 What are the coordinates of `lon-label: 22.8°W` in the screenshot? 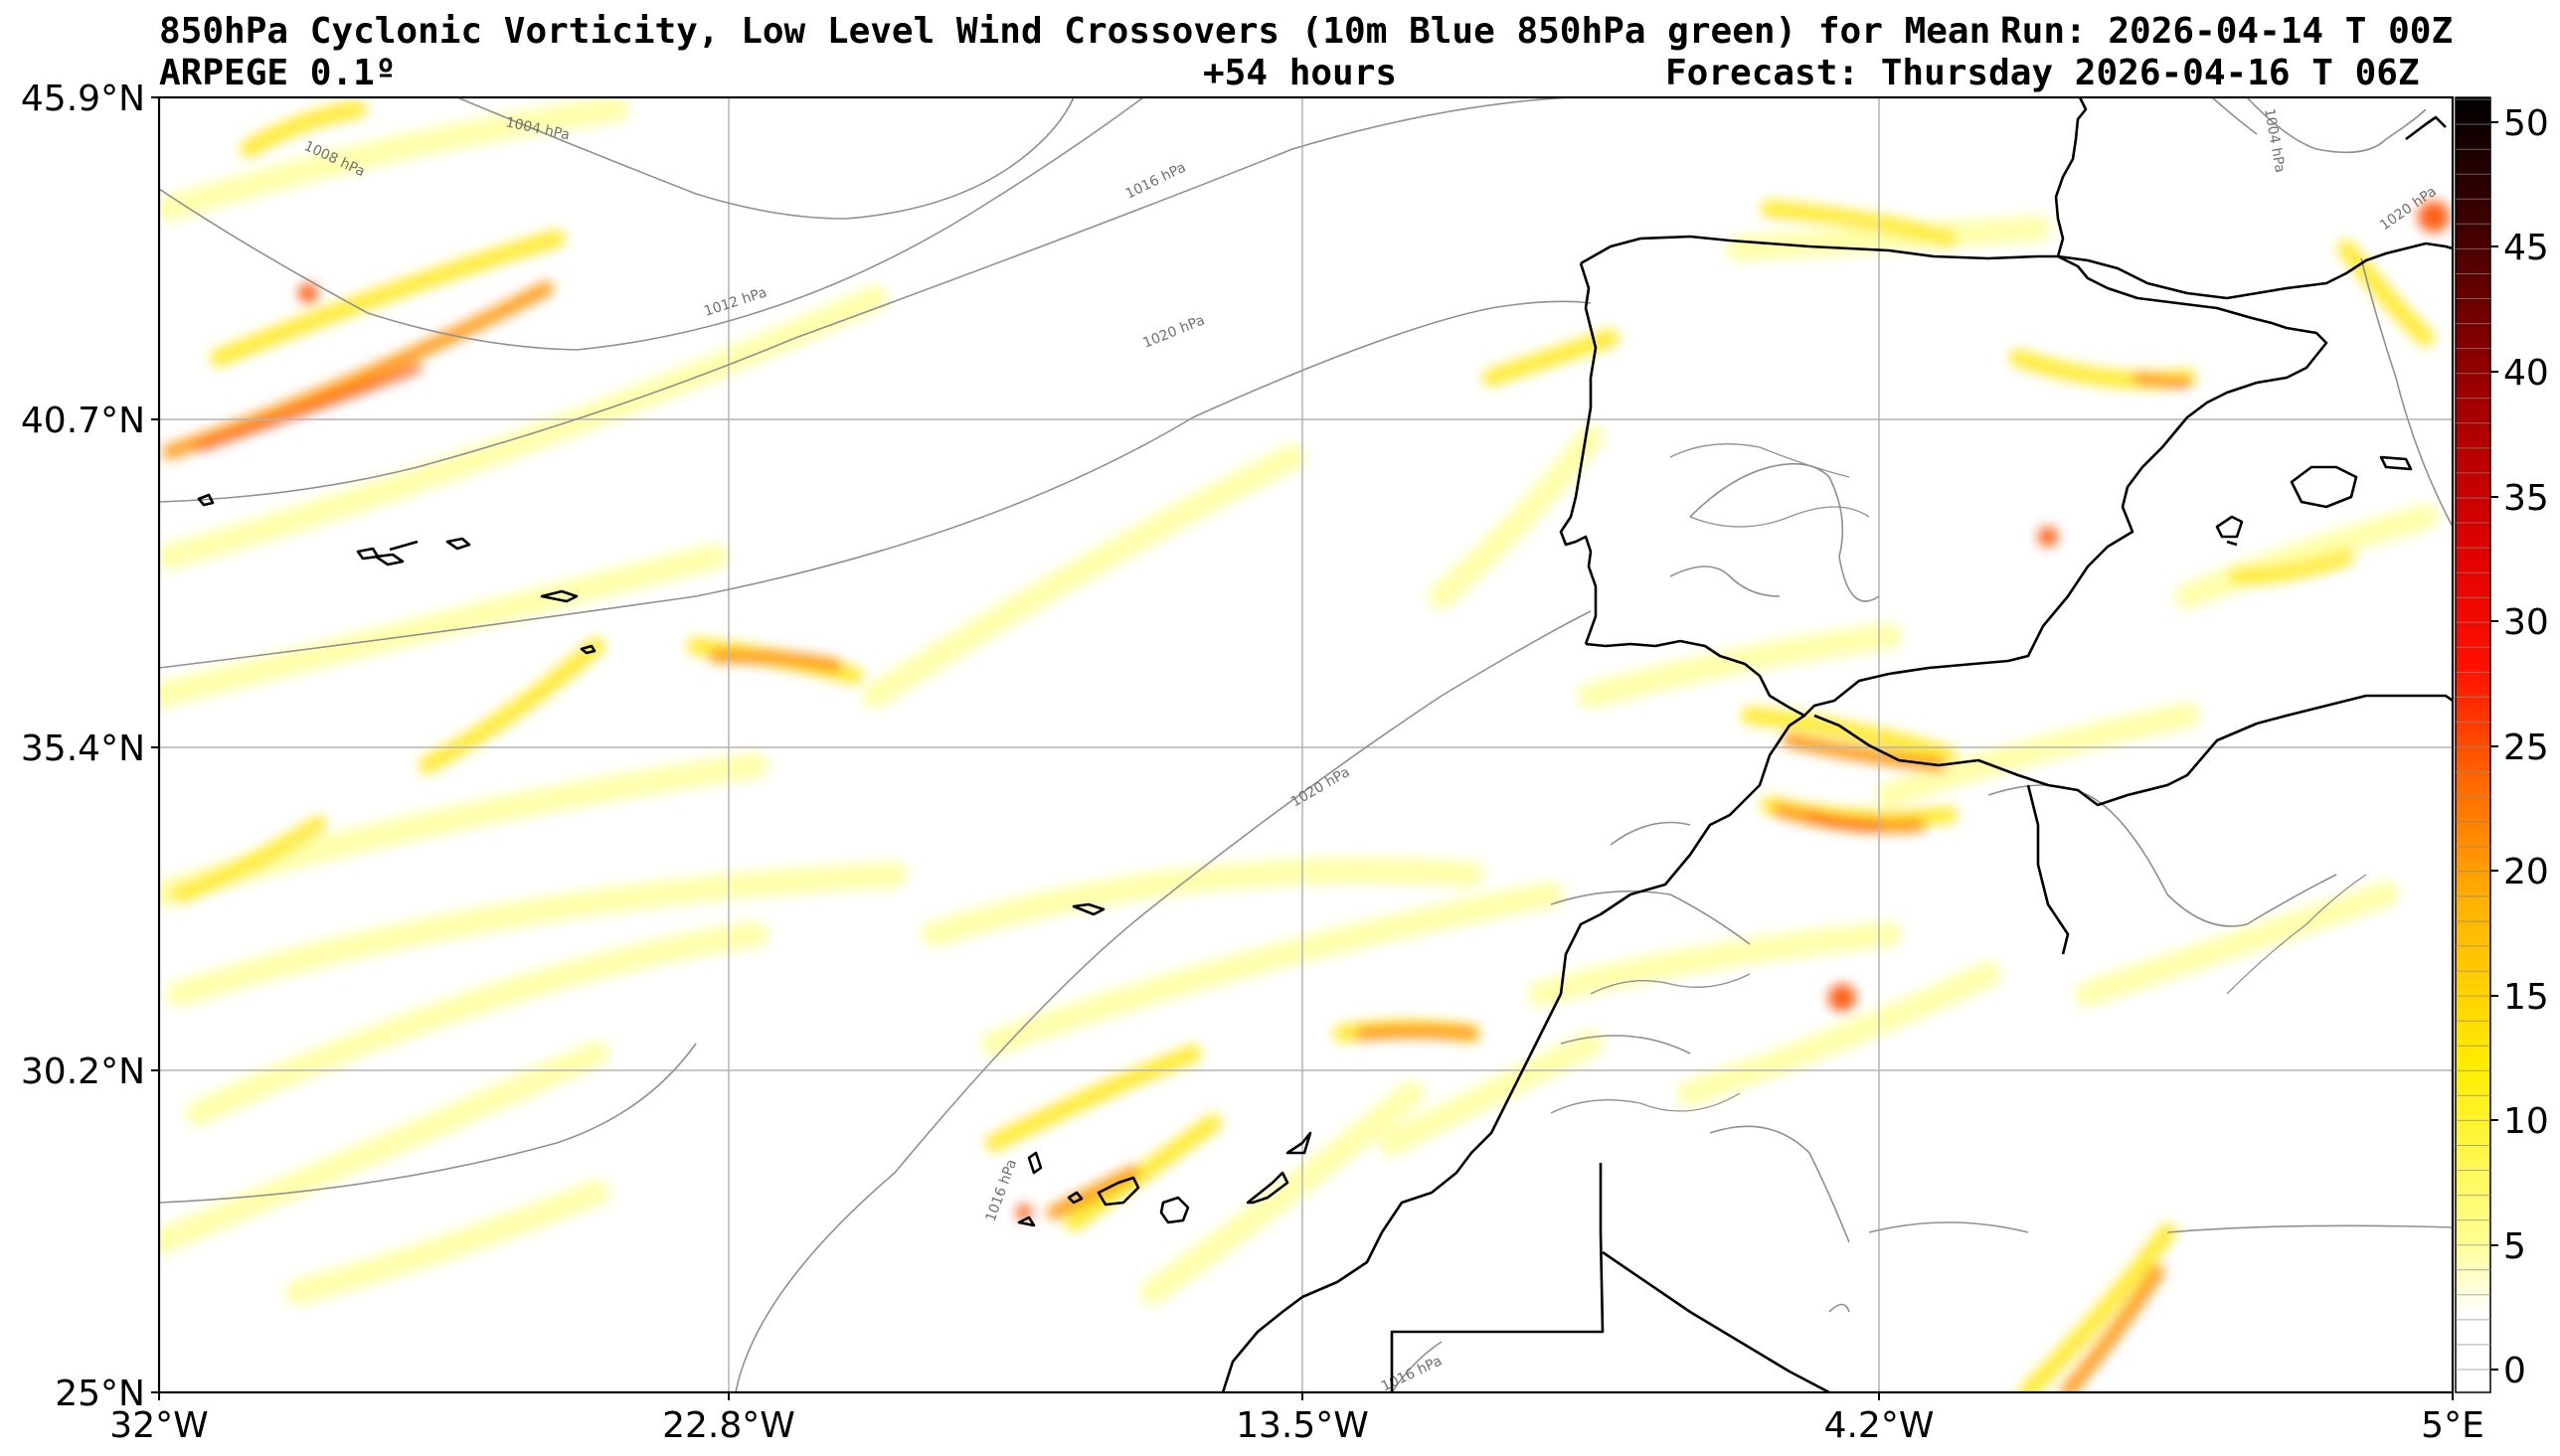 It's located at (728, 1425).